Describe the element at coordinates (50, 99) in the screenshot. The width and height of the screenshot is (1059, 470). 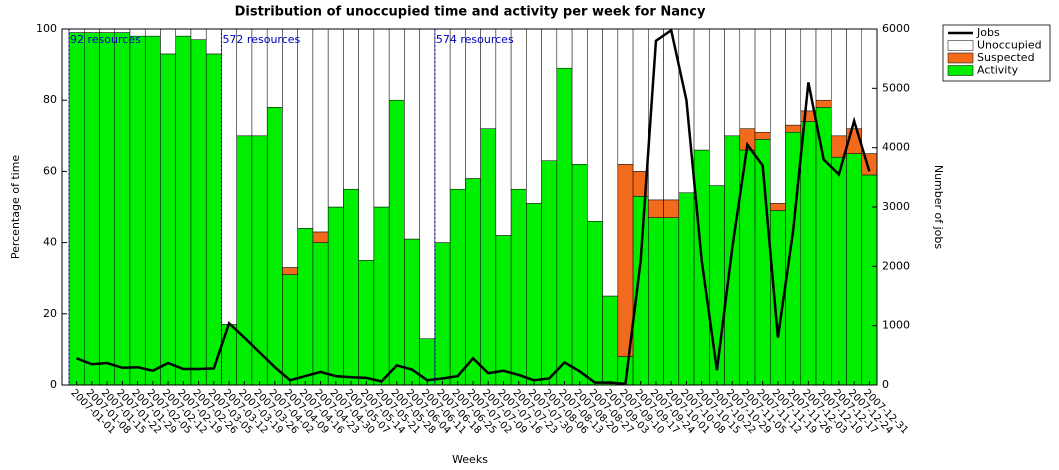
I see `y-tick-label: 80` at that location.